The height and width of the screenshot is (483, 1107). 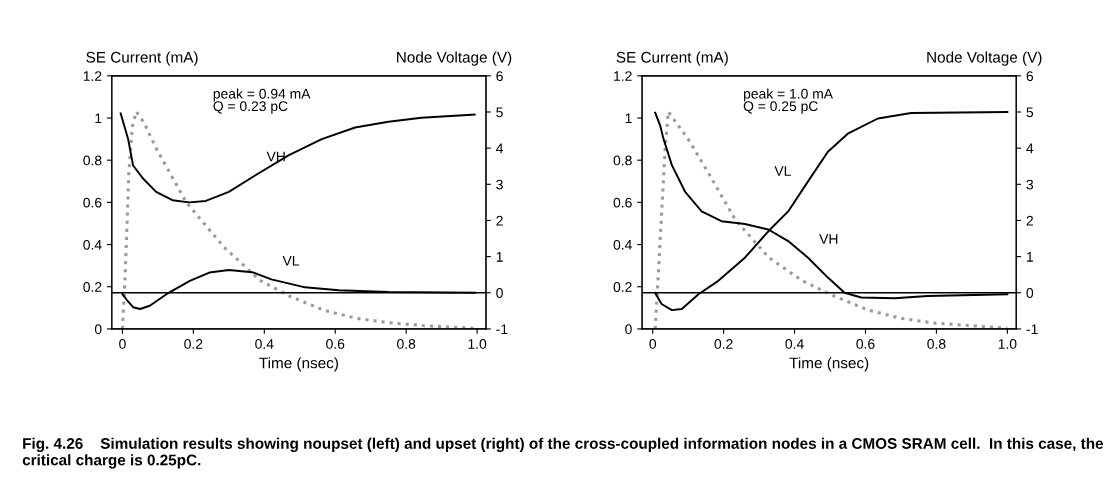 I want to click on annotation: peak = 0.94 mA Q = 0.23 pC, so click(x=262, y=101).